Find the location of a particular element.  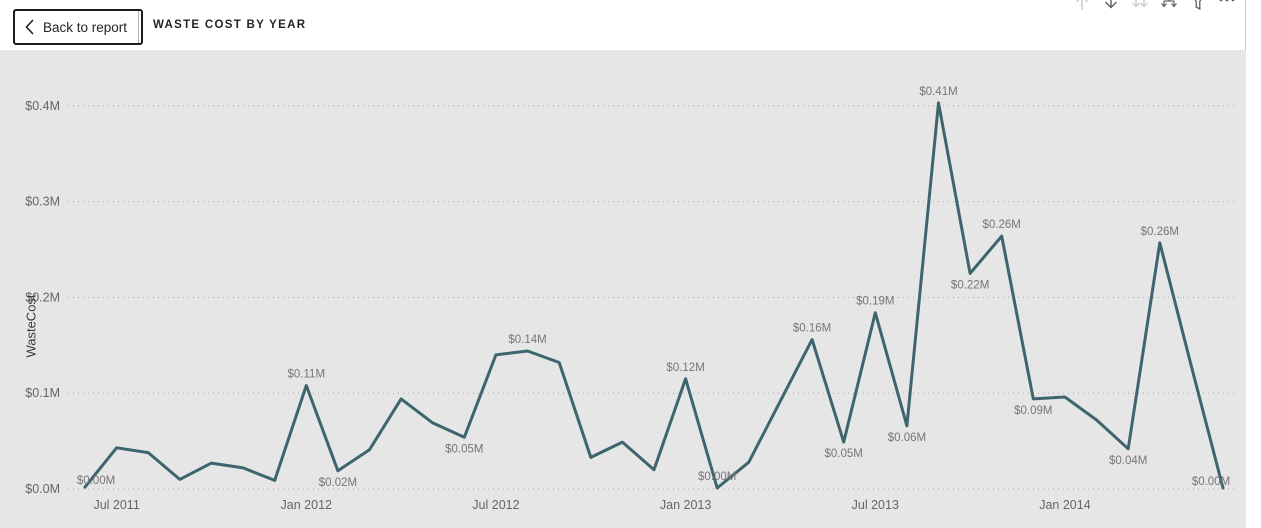

data-label: $0.19M is located at coordinates (875, 302).